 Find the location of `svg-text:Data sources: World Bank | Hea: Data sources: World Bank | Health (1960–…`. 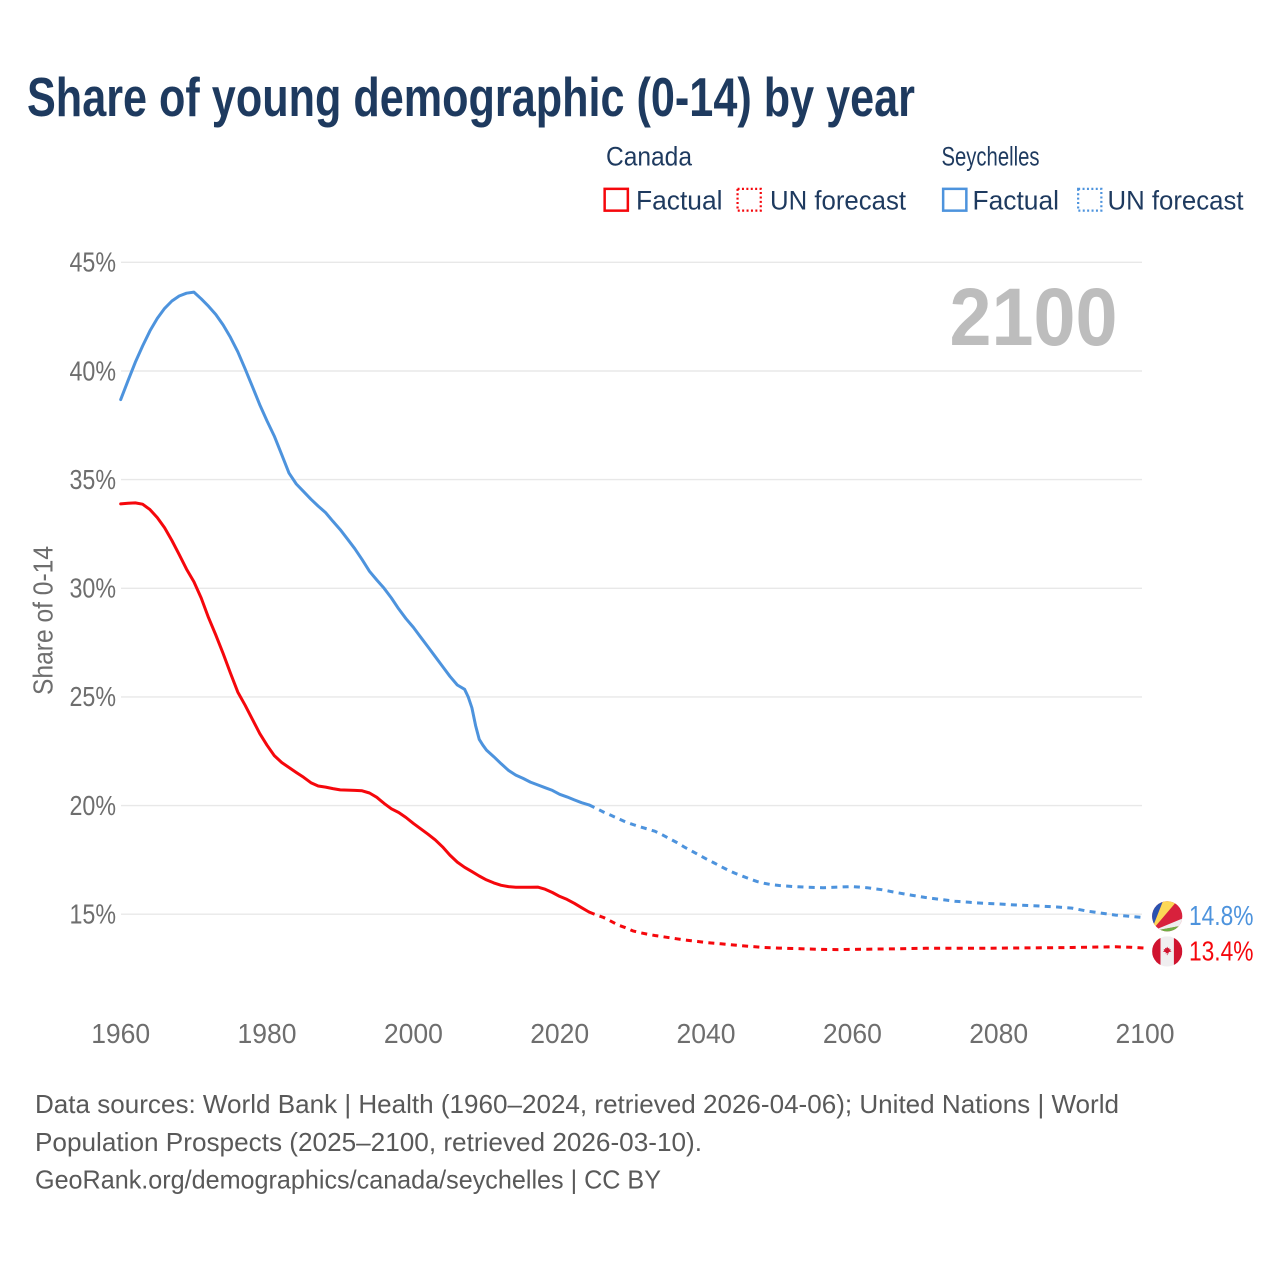

svg-text:Data sources: World Bank | Hea: Data sources: World Bank | Health (1960–… is located at coordinates (577, 1104).